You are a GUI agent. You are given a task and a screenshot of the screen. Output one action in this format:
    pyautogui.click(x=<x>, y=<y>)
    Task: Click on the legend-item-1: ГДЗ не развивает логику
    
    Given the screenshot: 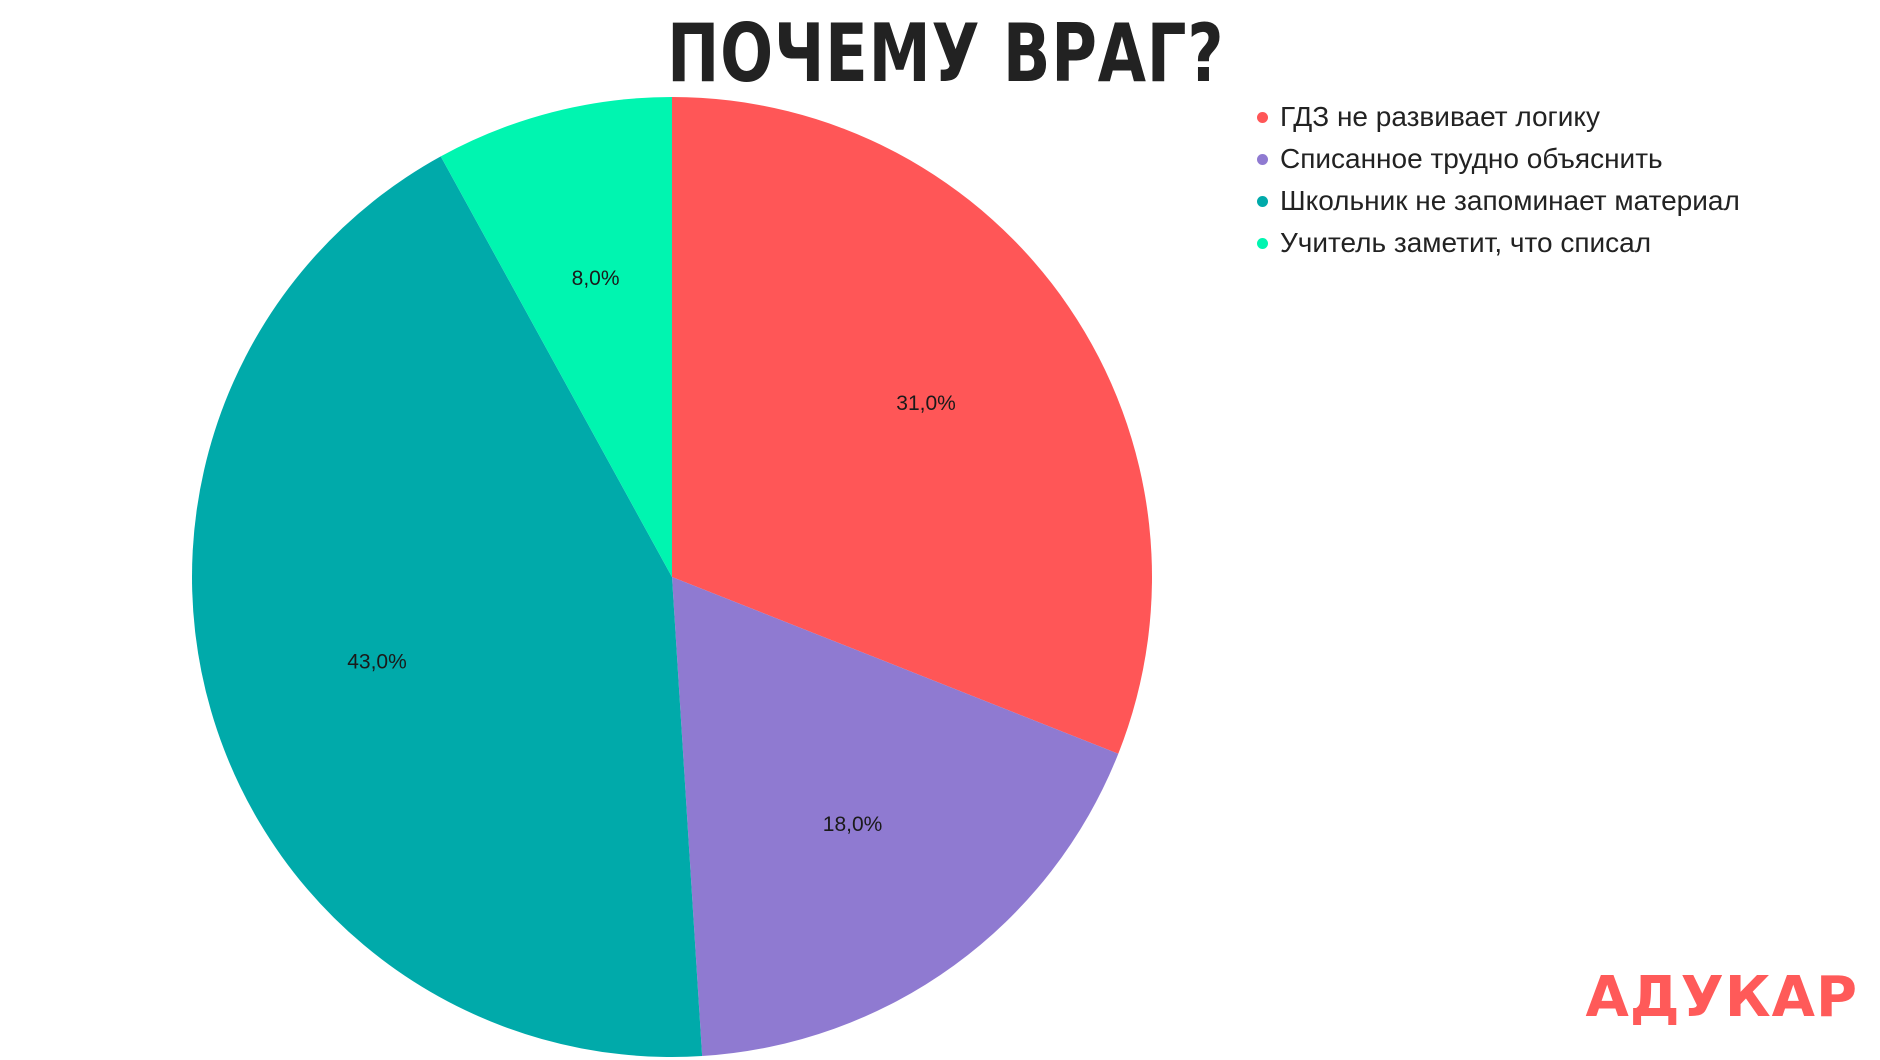 What is the action you would take?
    pyautogui.click(x=1557, y=117)
    